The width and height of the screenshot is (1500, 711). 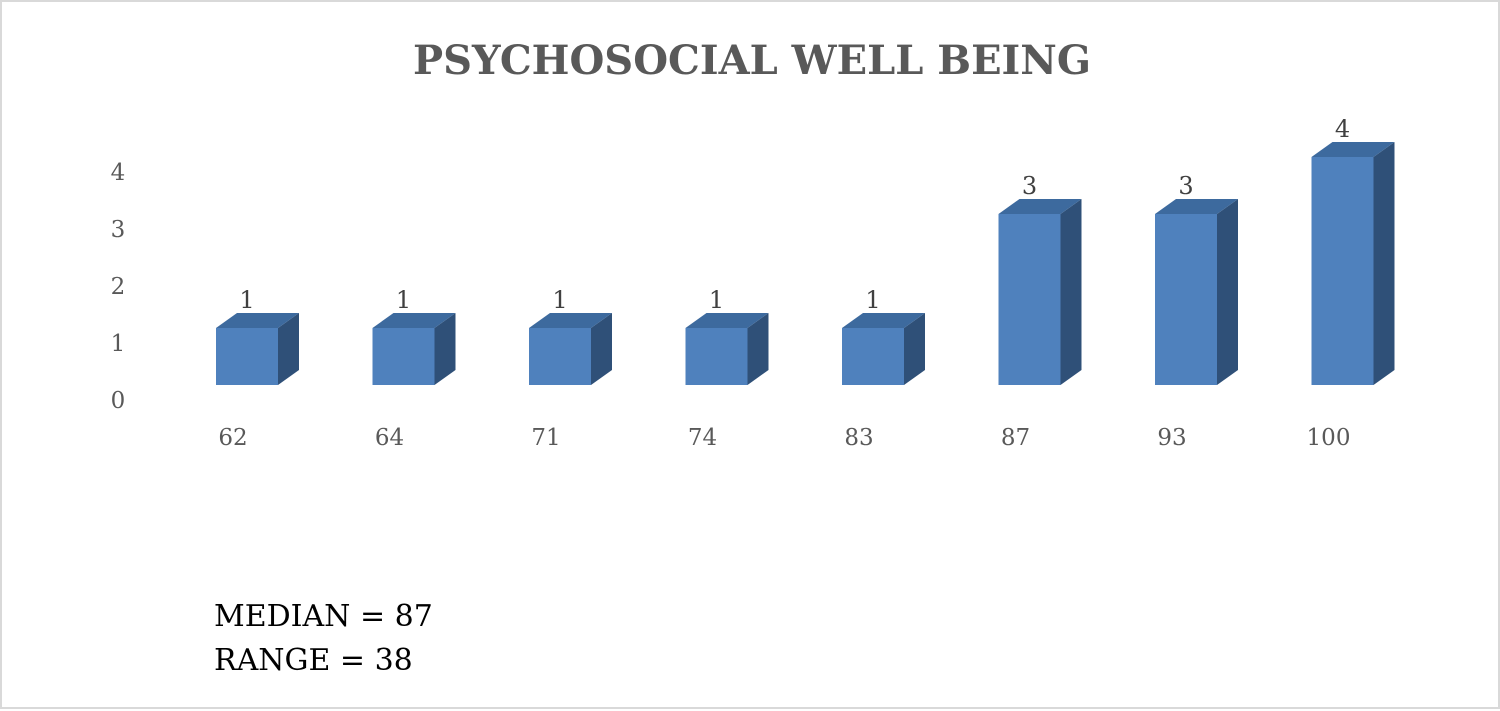 What do you see at coordinates (323, 639) in the screenshot?
I see `summary-stats: MEDIAN = 87 RANGE = 38` at bounding box center [323, 639].